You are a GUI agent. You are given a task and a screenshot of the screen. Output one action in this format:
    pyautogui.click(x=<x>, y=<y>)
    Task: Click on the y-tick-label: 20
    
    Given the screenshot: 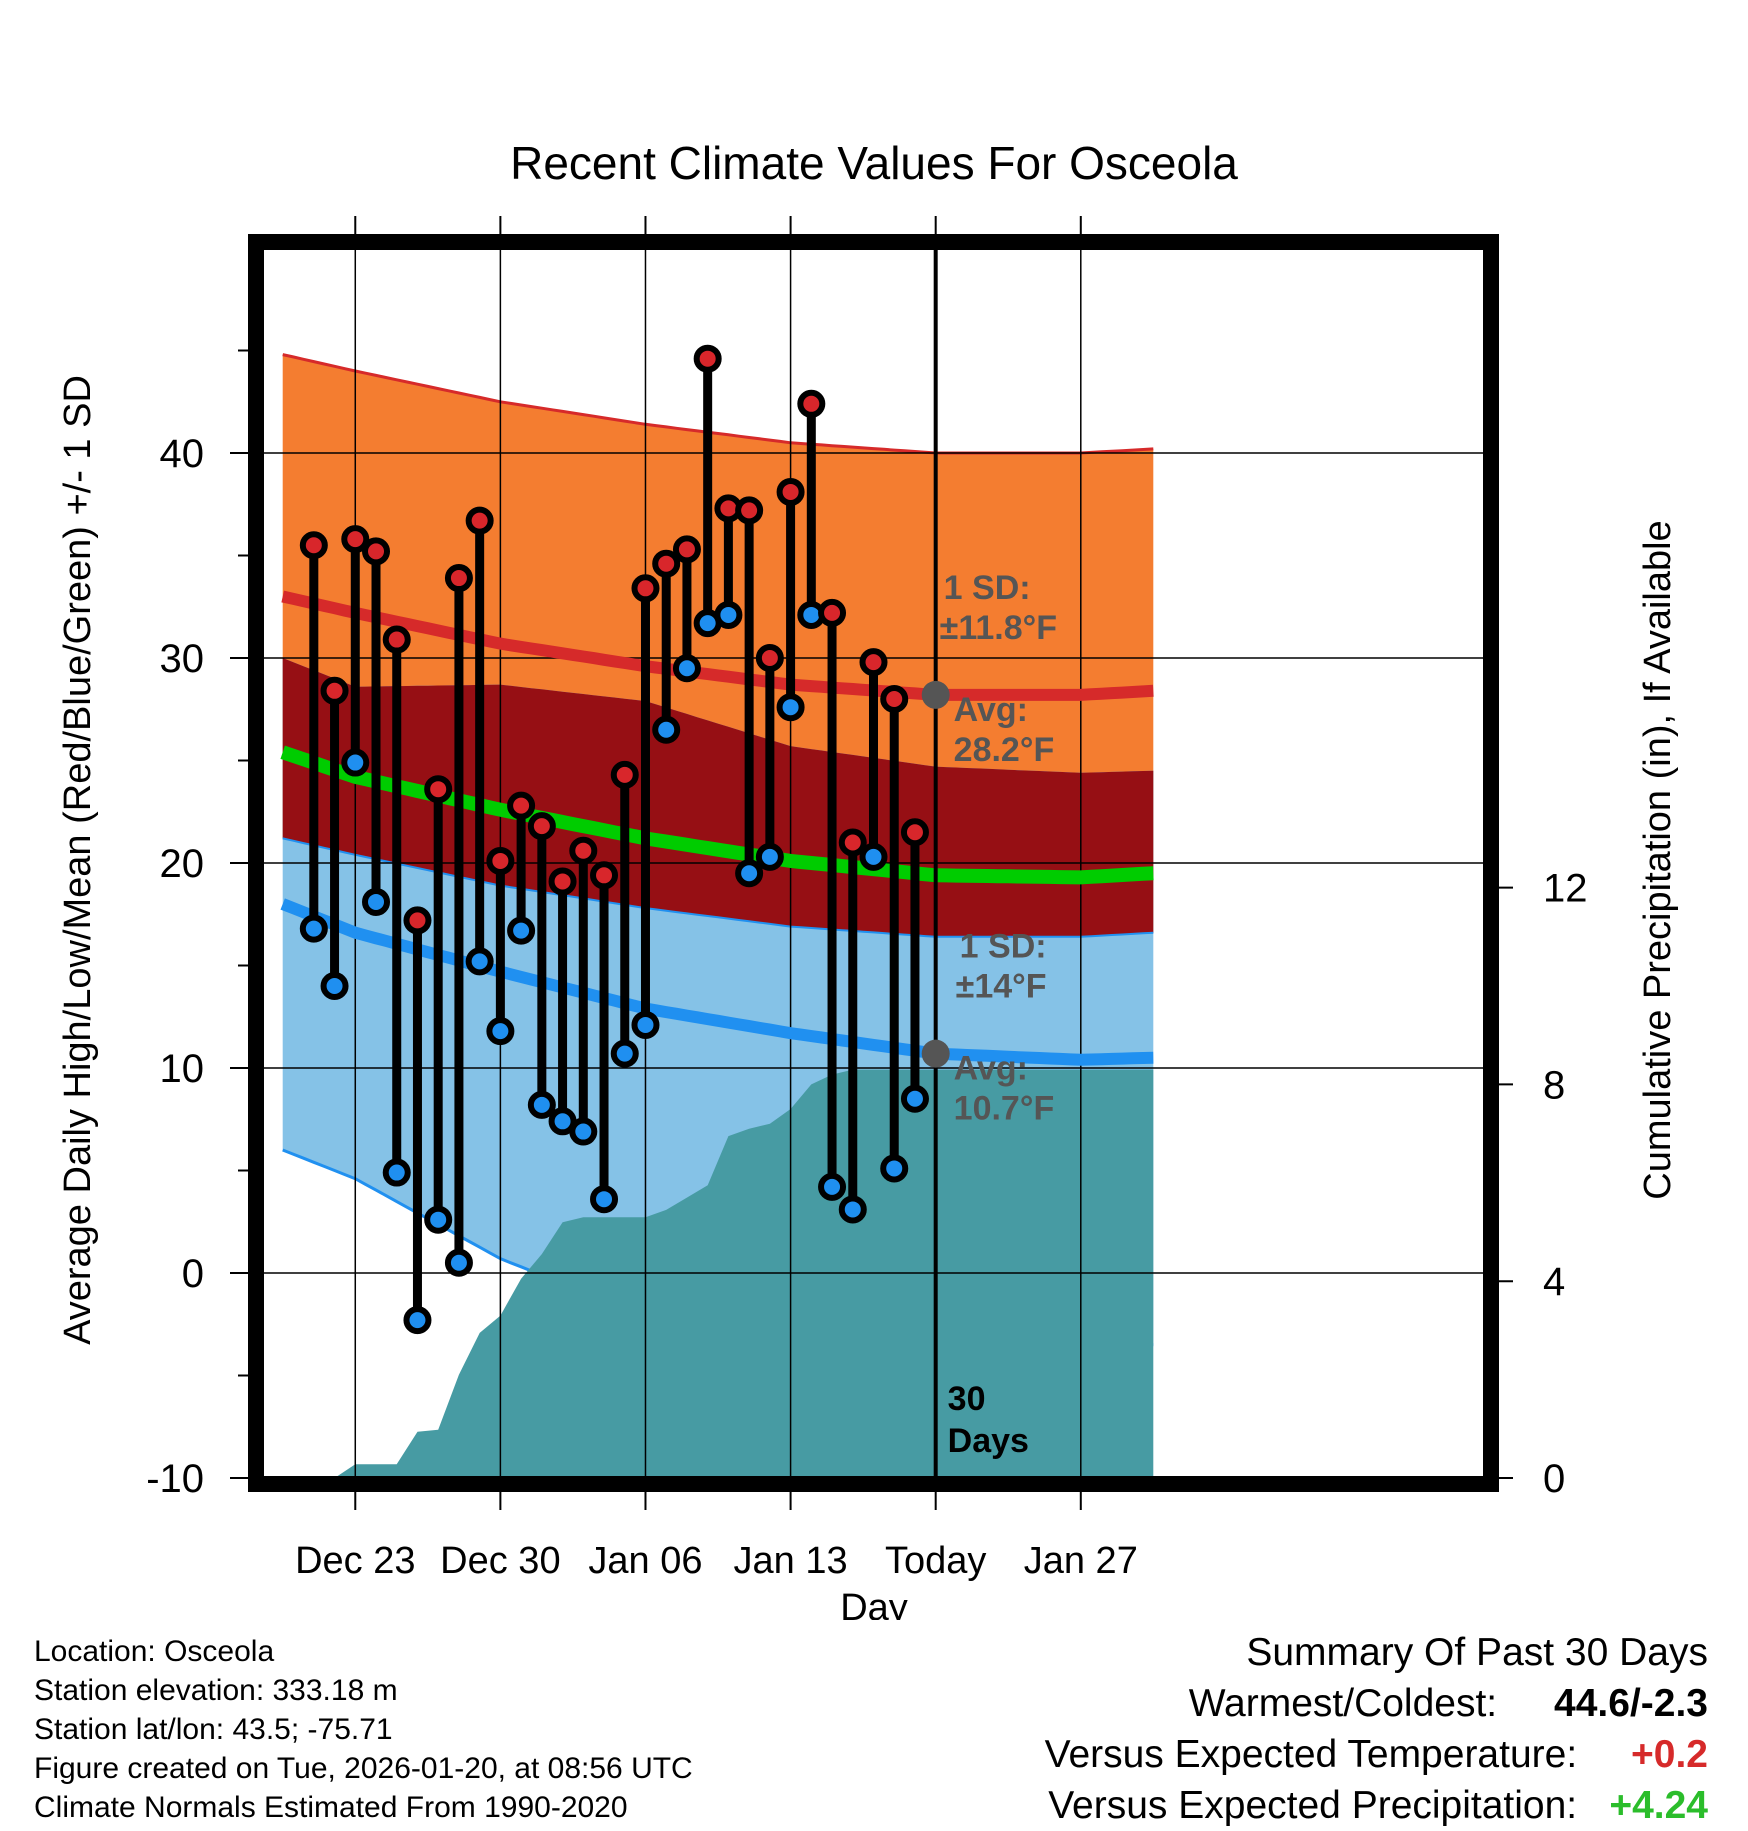 What is the action you would take?
    pyautogui.click(x=182, y=864)
    